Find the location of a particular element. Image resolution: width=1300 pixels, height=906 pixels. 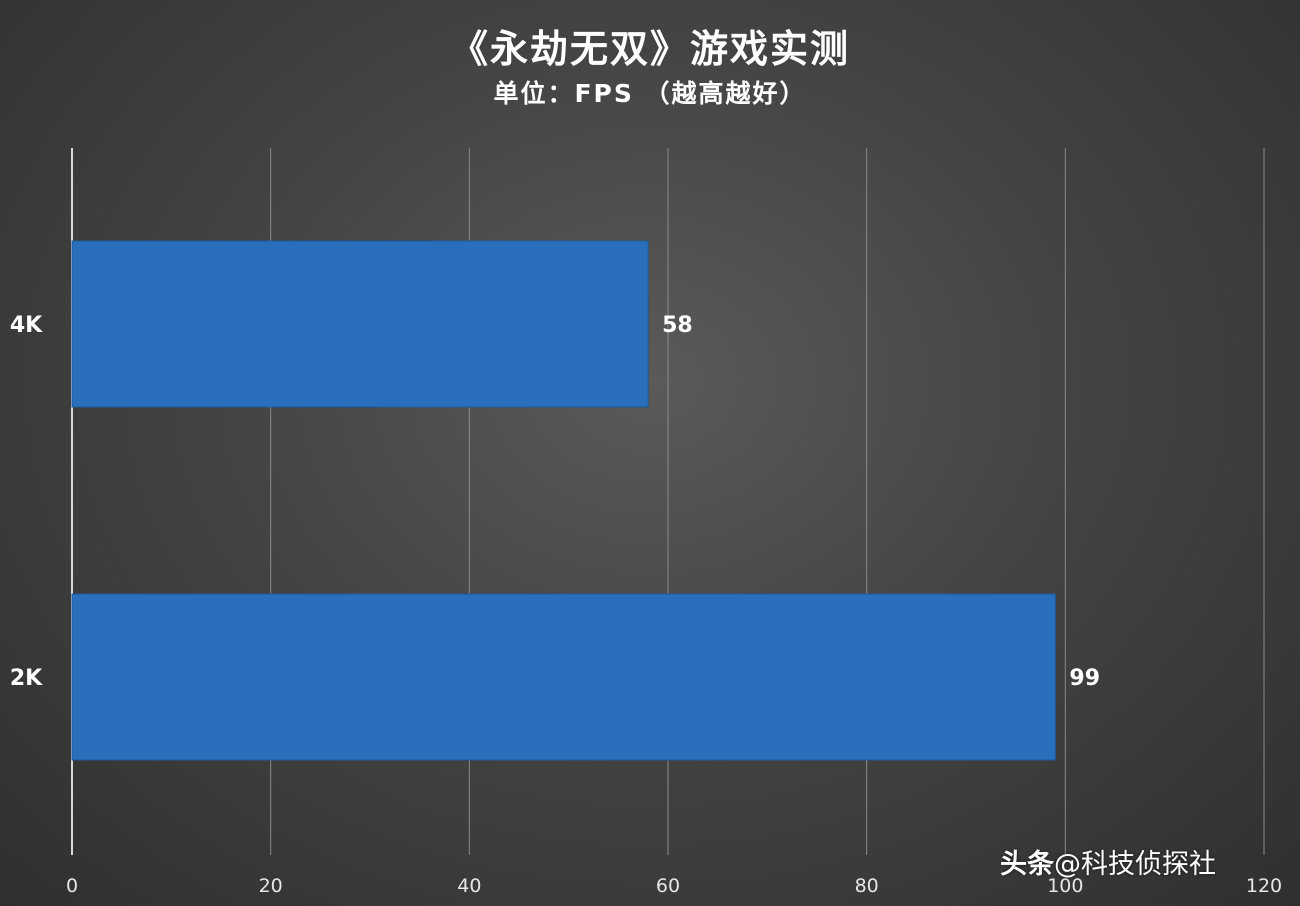

x-tick-label: 20 is located at coordinates (271, 886).